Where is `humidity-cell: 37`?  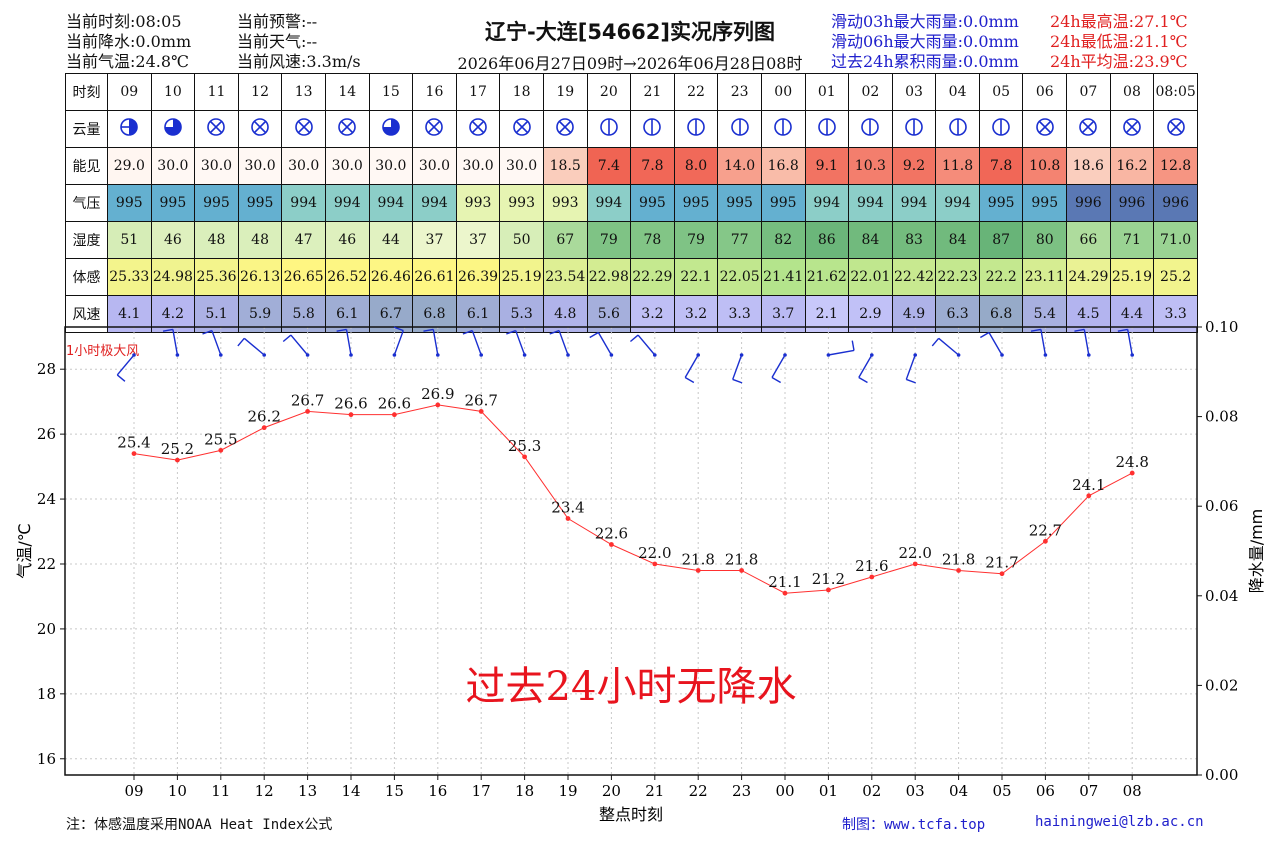
humidity-cell: 37 is located at coordinates (478, 240).